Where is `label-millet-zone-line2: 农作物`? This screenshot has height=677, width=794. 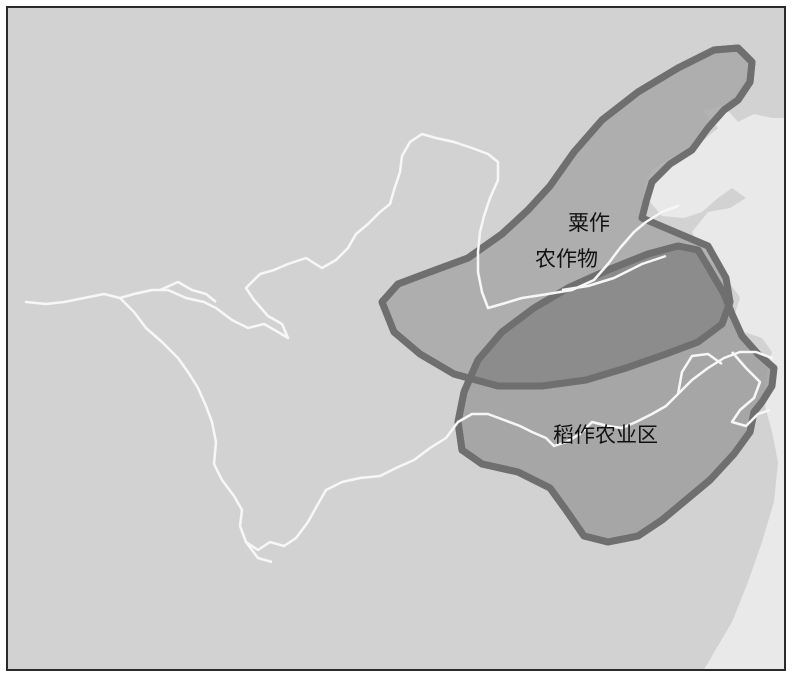 label-millet-zone-line2: 农作物 is located at coordinates (566, 259).